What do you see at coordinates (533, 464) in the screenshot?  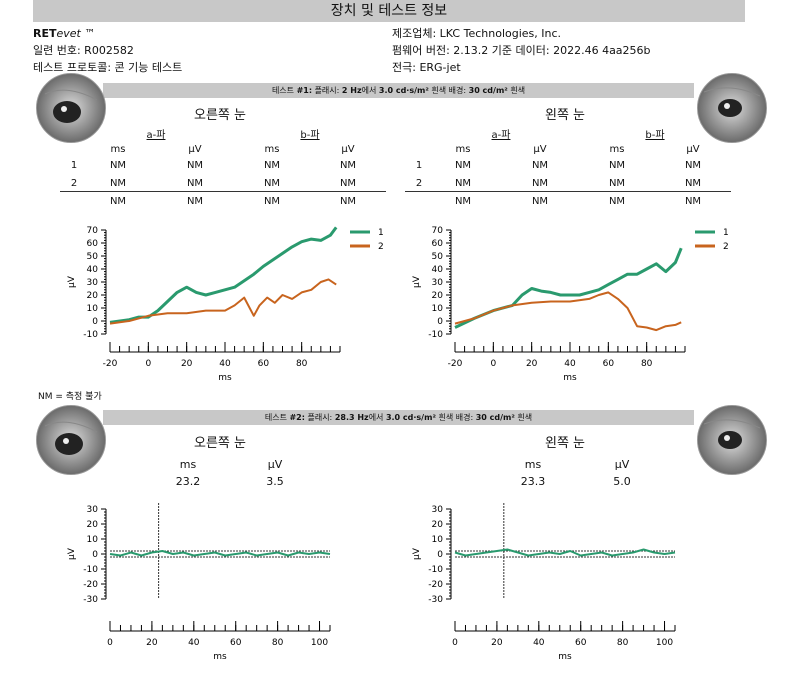 I see `test2-left-ms-header: ms` at bounding box center [533, 464].